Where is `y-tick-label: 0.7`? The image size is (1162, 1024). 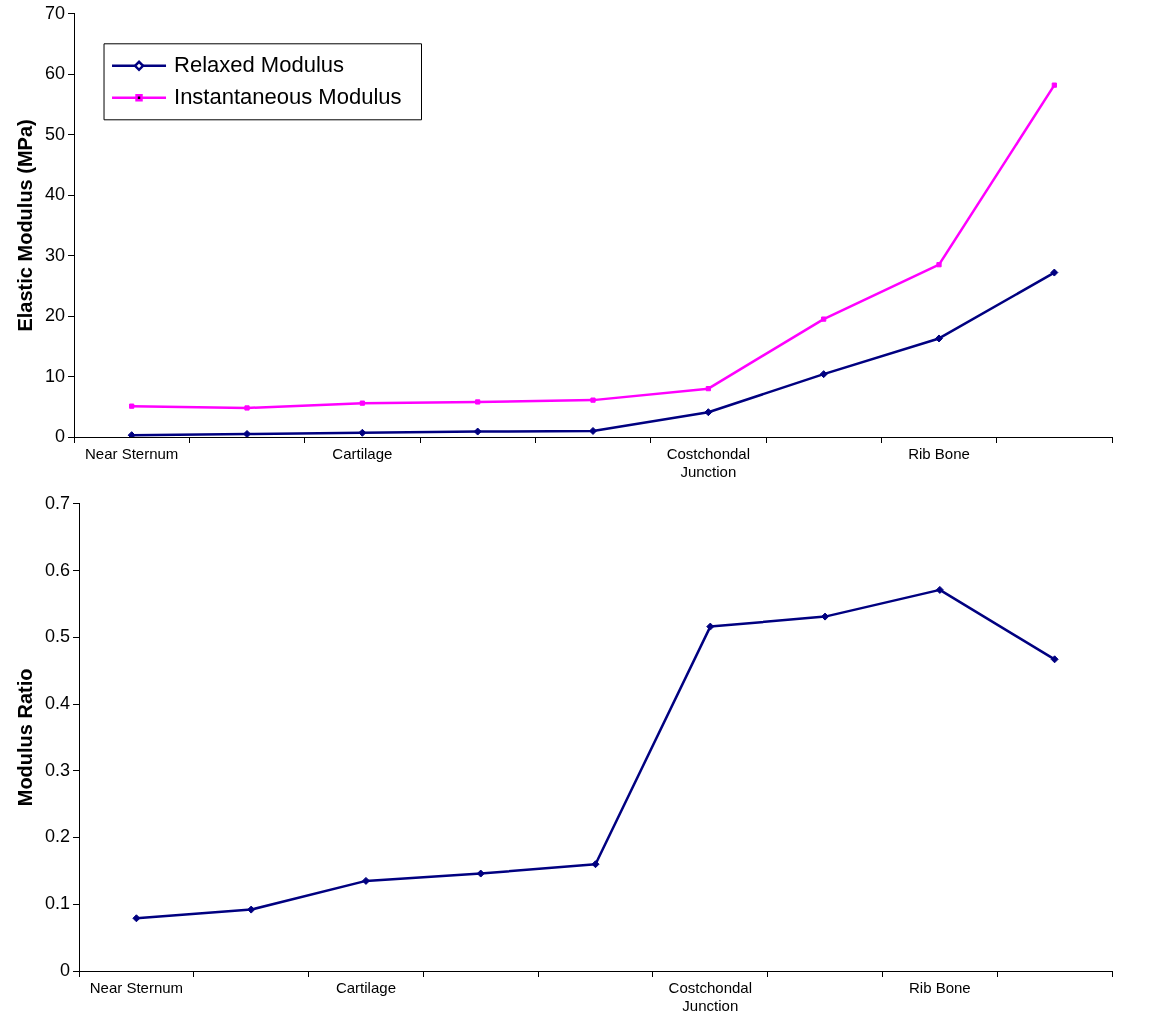
y-tick-label: 0.7 is located at coordinates (57, 502).